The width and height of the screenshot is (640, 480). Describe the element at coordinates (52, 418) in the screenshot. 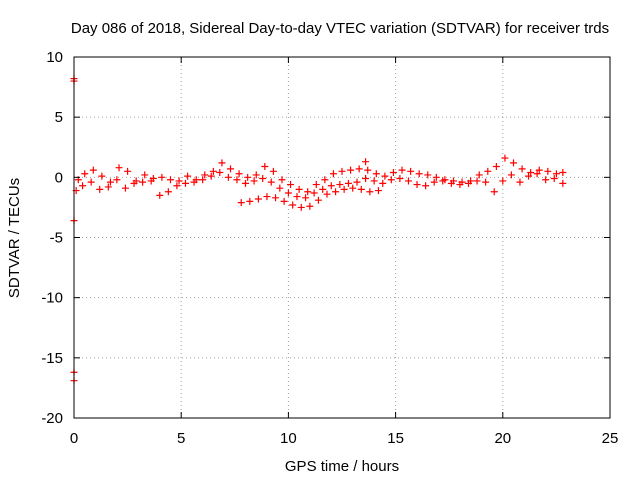

I see `y-tick-label: -20` at that location.